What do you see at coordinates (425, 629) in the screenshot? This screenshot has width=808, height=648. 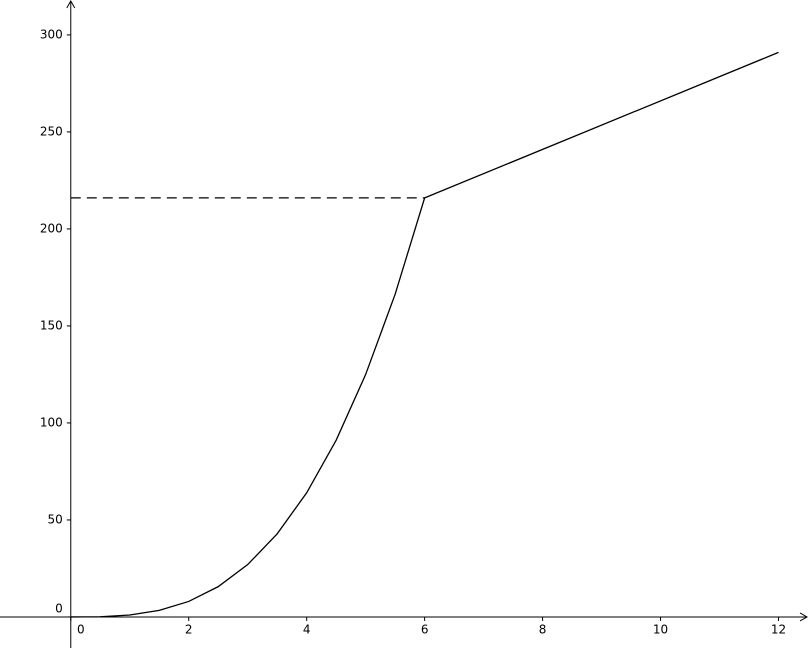 I see `x-tick-label: 6` at bounding box center [425, 629].